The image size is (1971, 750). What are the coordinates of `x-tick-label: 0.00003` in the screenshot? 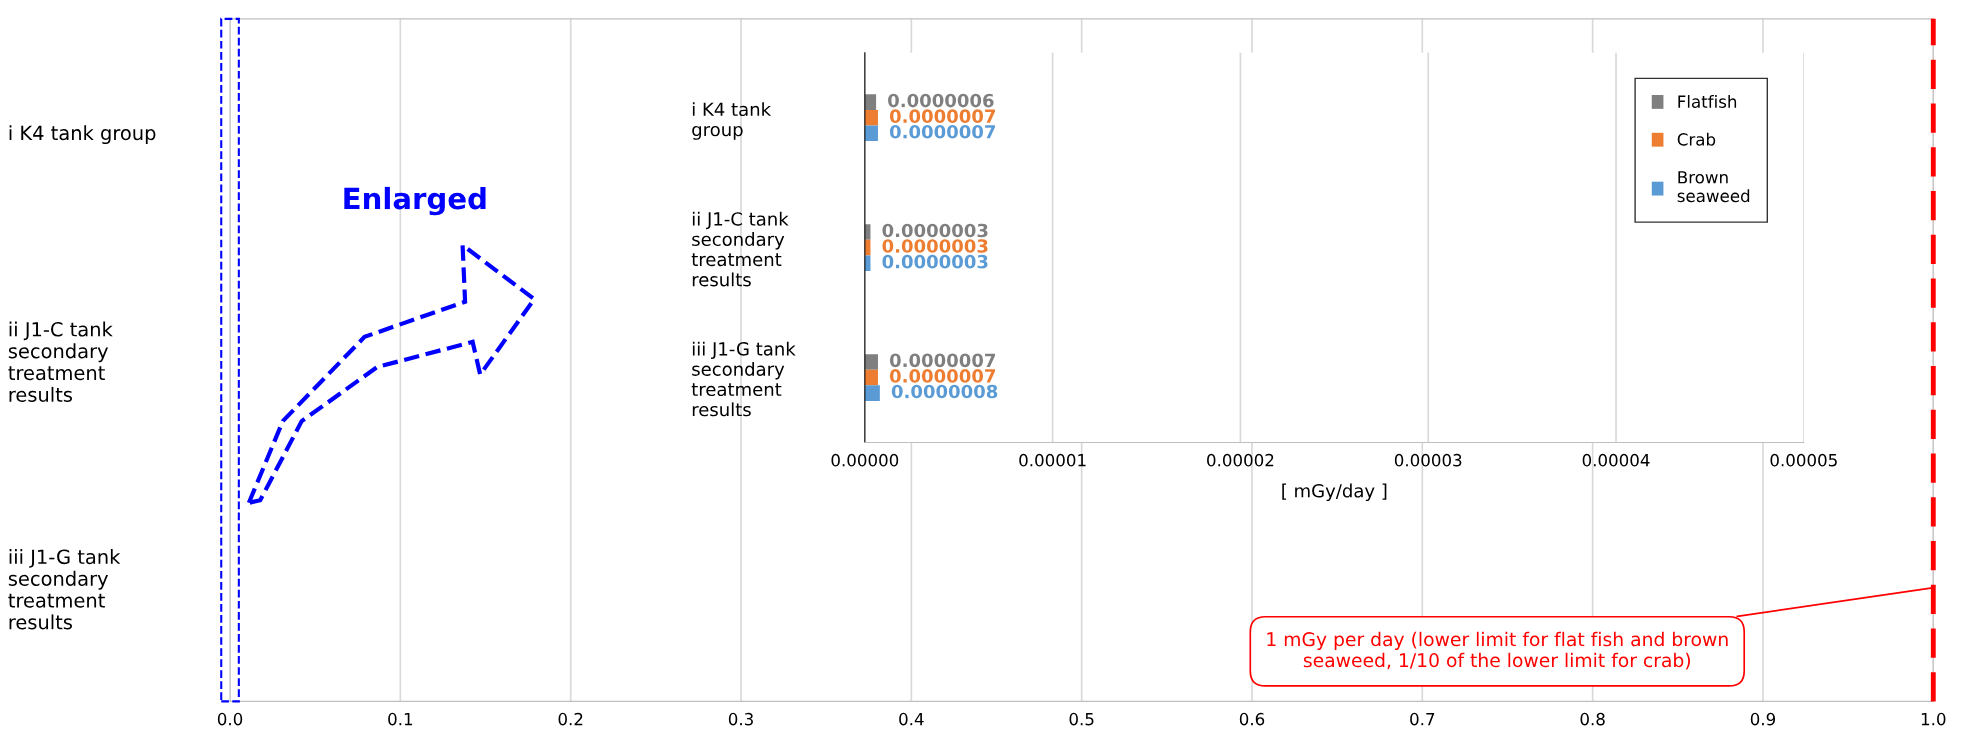 It's located at (1428, 460).